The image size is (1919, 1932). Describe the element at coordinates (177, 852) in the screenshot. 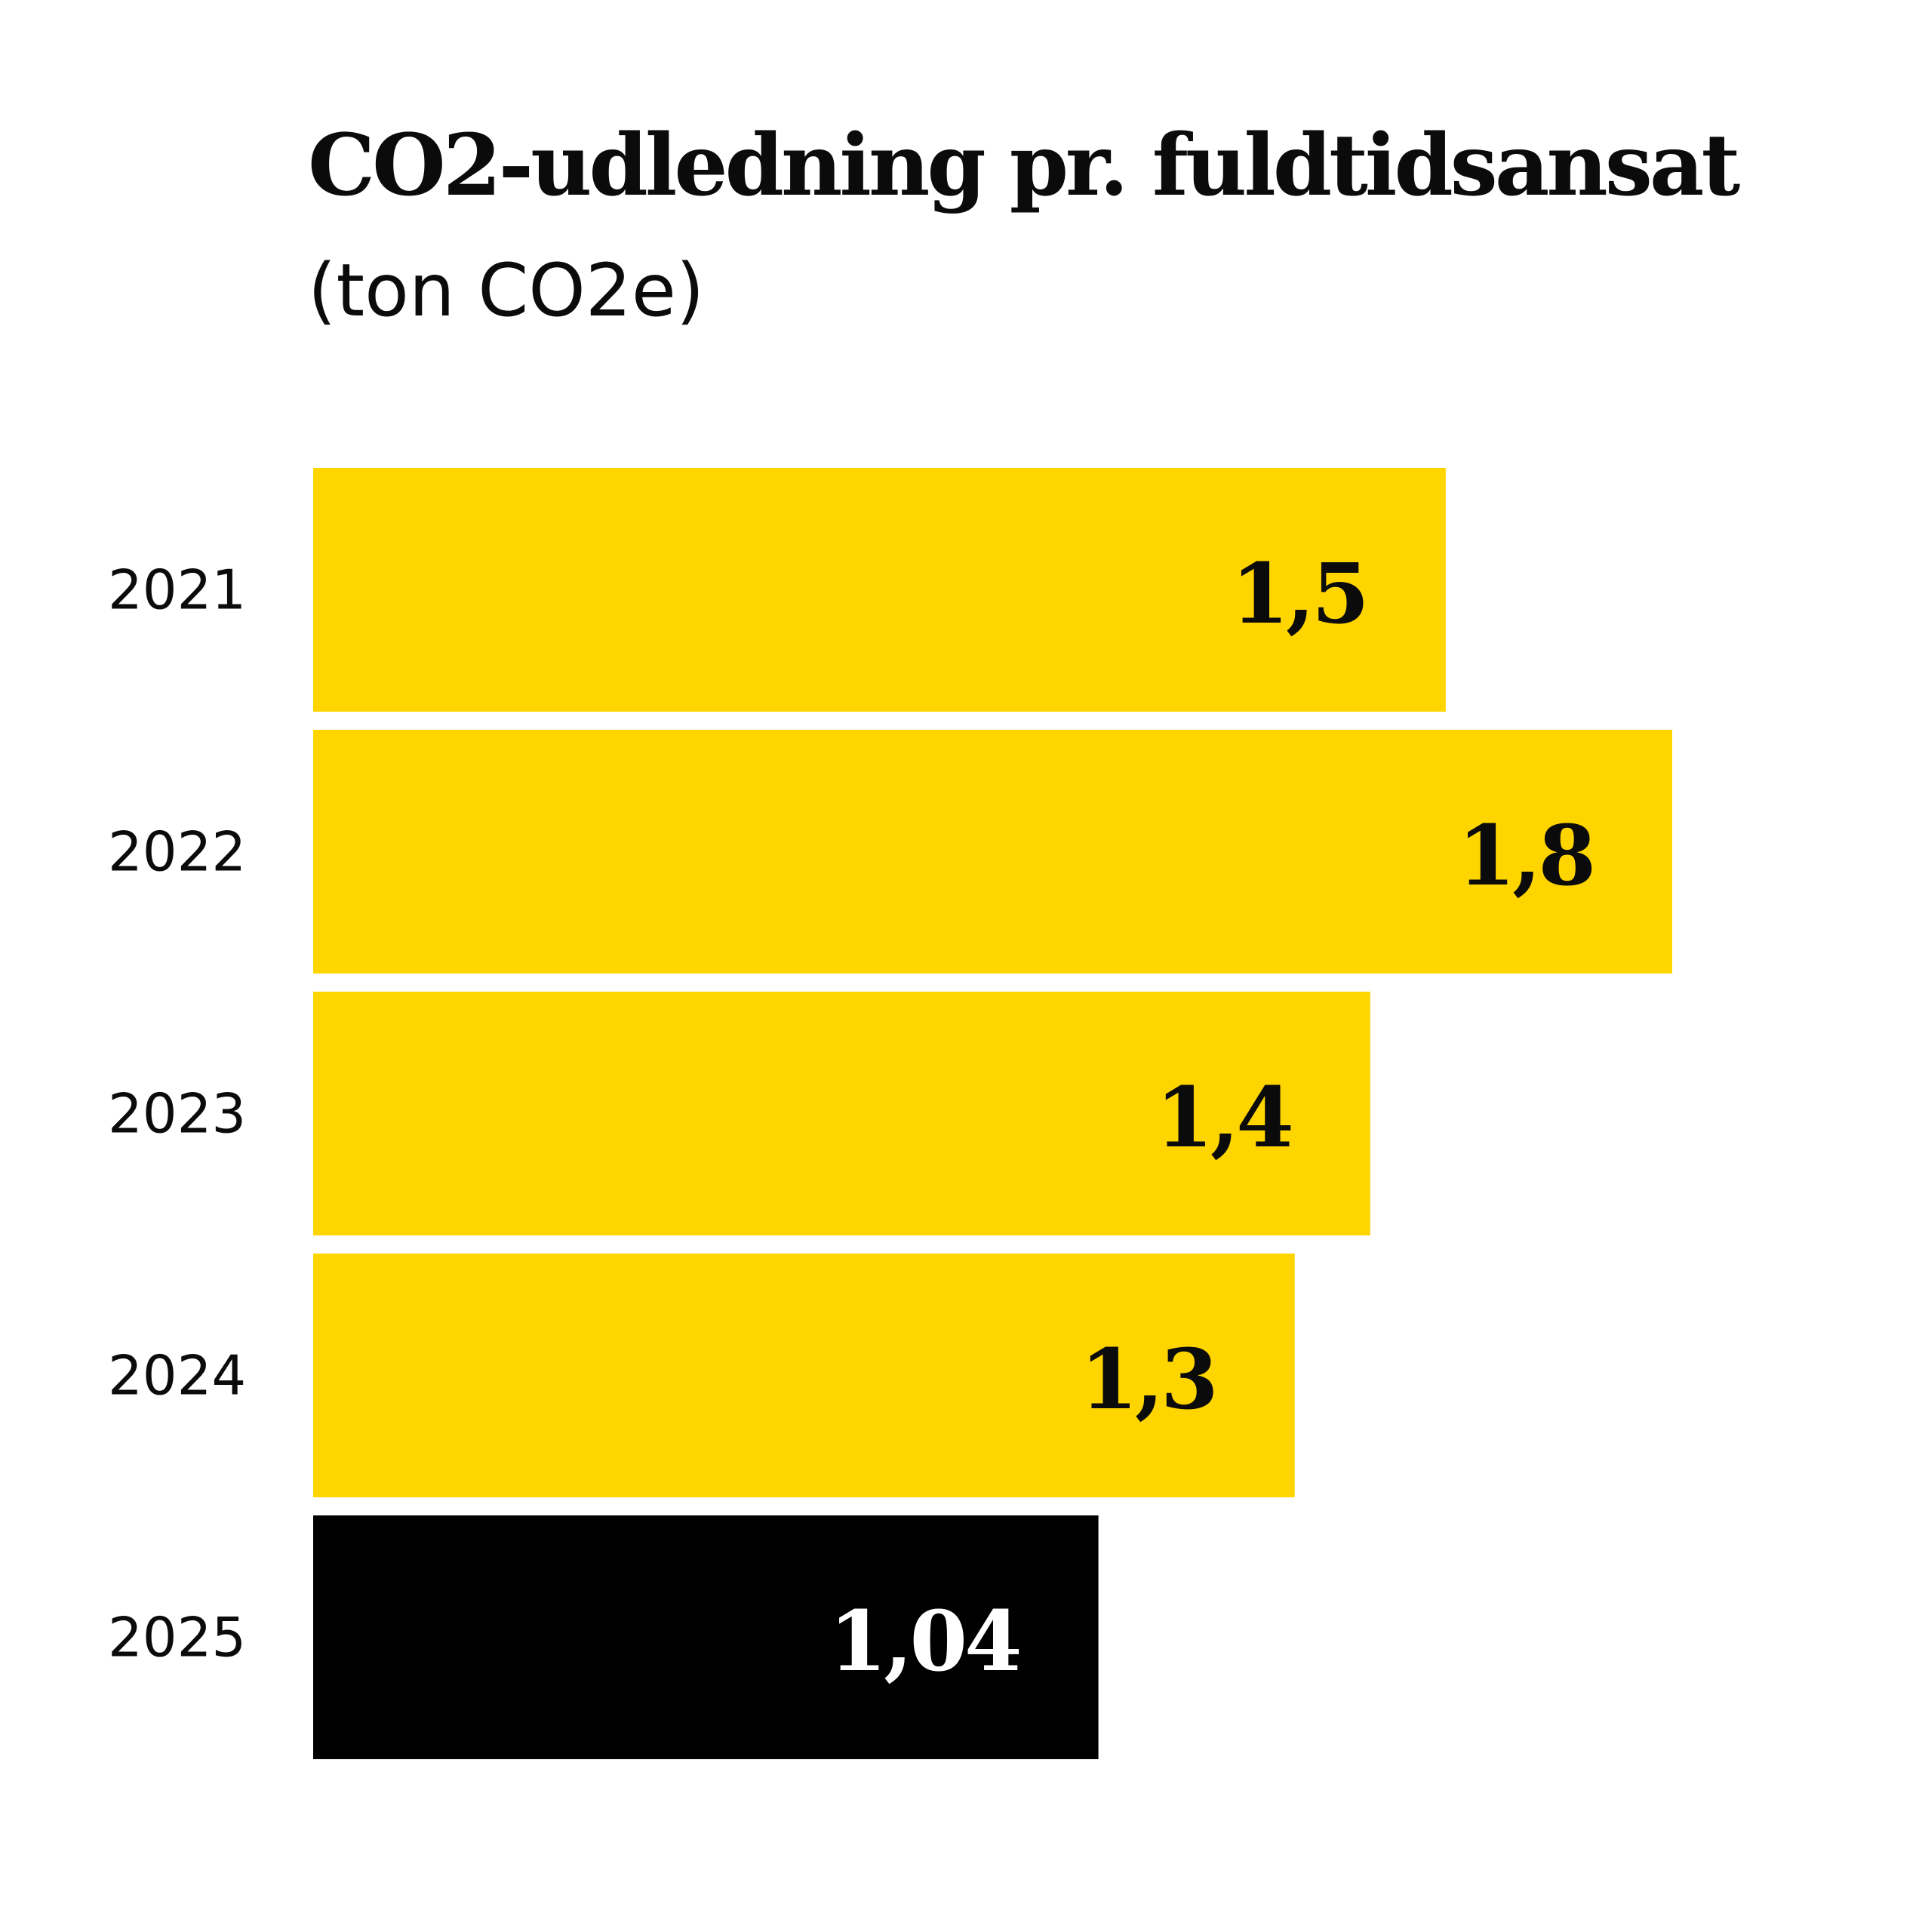

I see `category-label-2022: 2022` at that location.